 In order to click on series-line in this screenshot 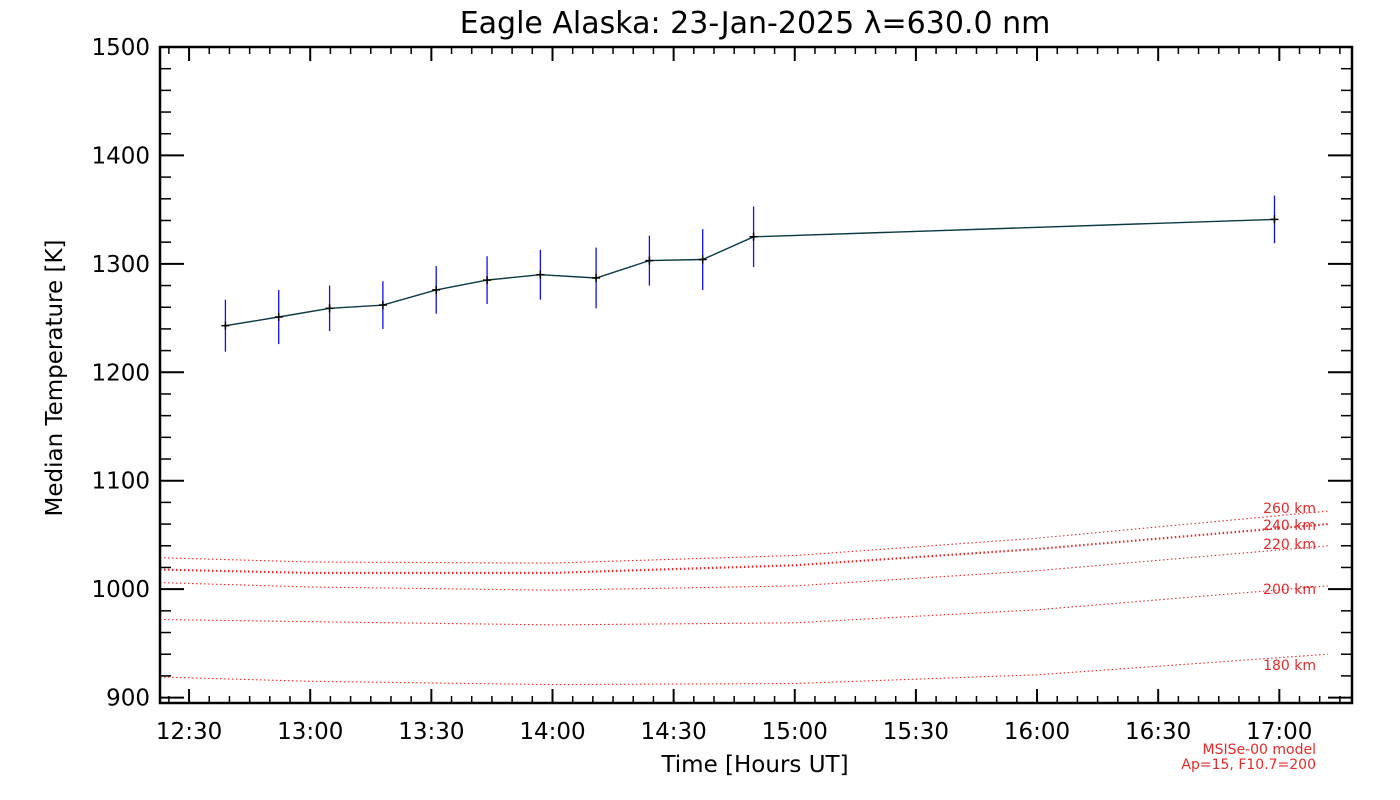, I will do `click(750, 272)`.